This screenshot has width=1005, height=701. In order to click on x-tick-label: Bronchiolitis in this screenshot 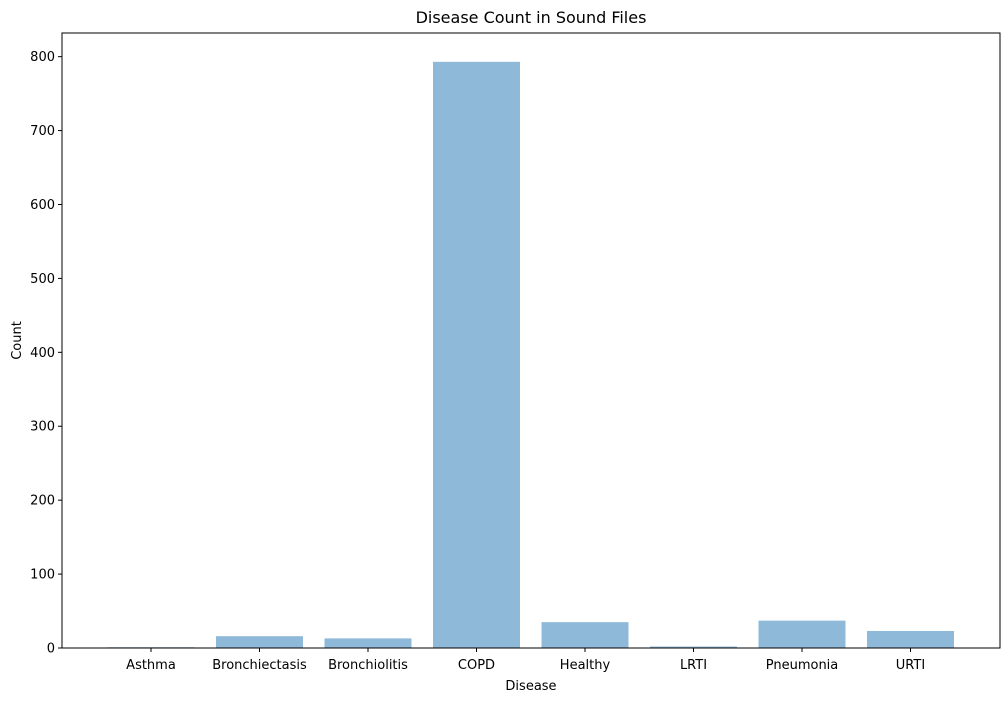, I will do `click(368, 665)`.